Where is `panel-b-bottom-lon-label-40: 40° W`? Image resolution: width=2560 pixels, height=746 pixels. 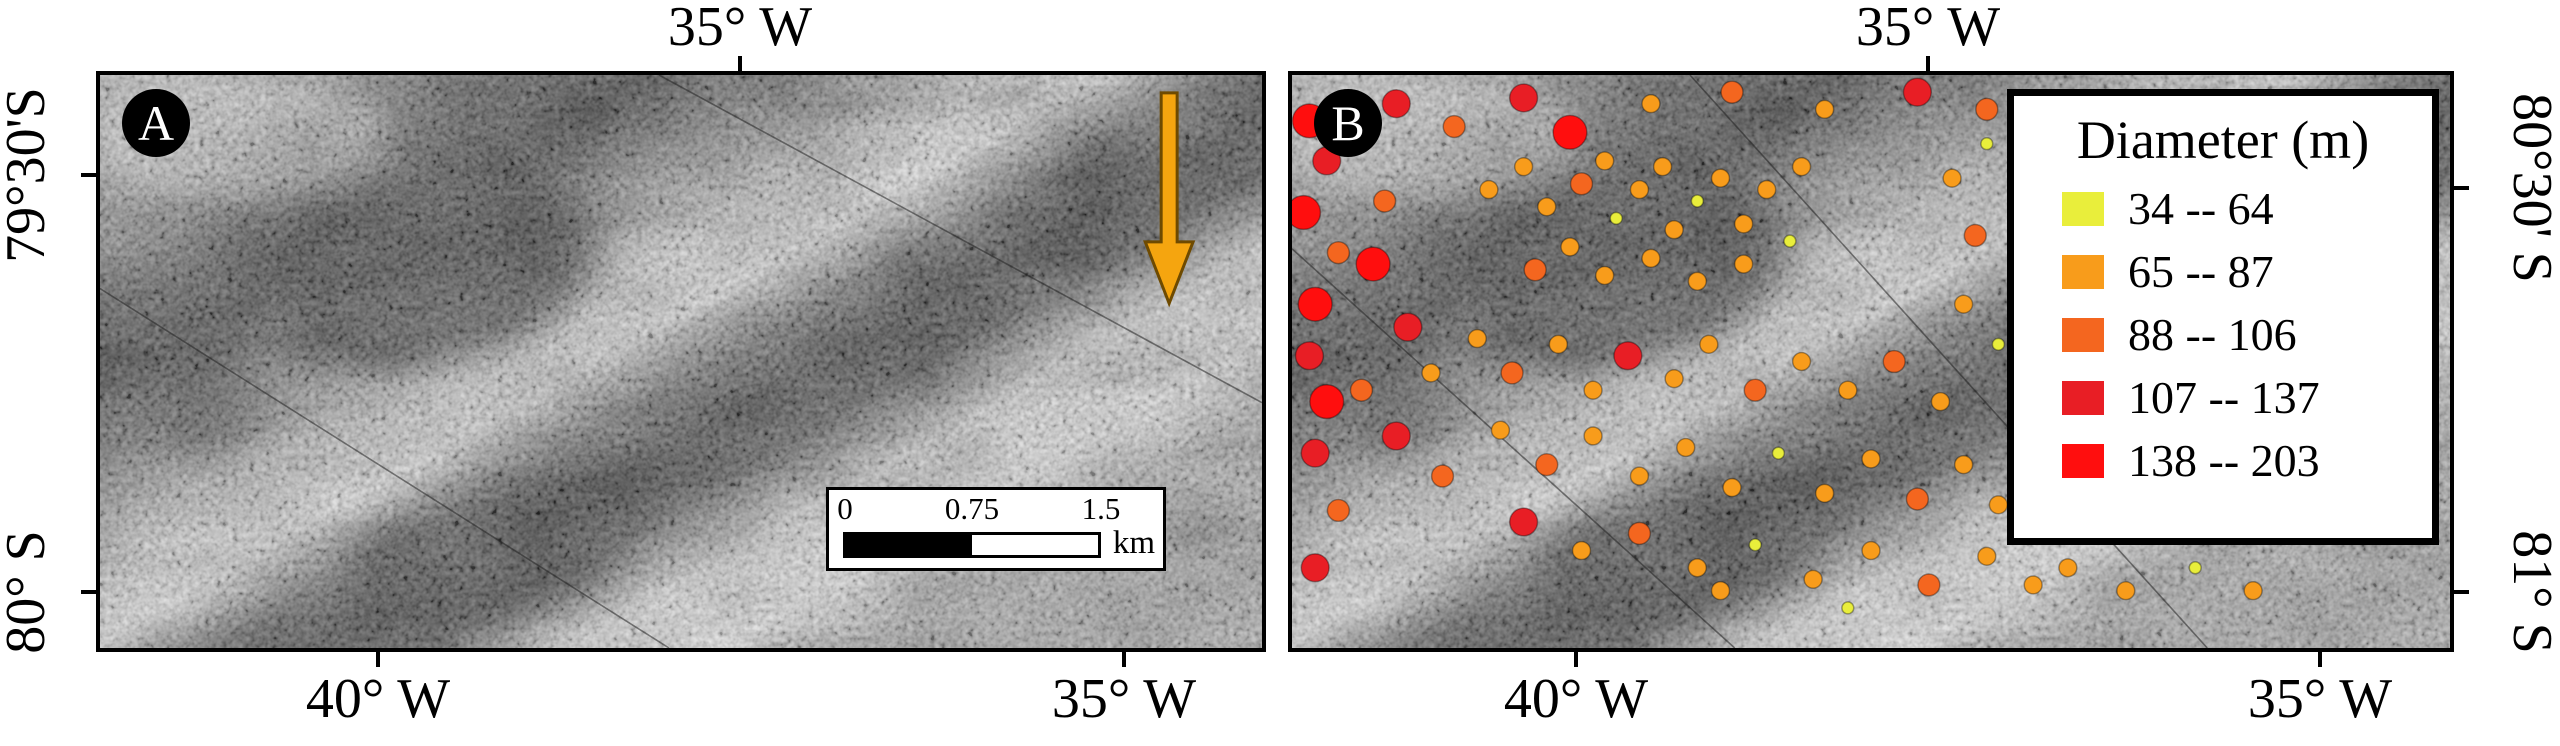
panel-b-bottom-lon-label-40: 40° W is located at coordinates (1576, 699).